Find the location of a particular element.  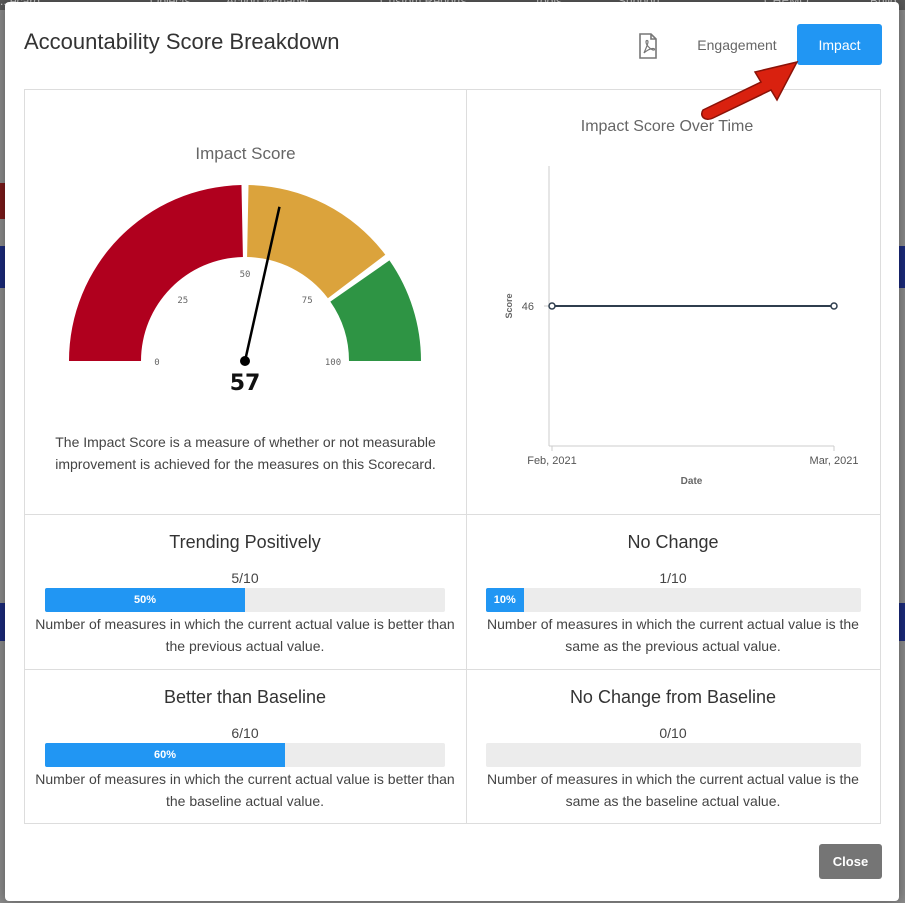

pdf-icon is located at coordinates (648, 46).